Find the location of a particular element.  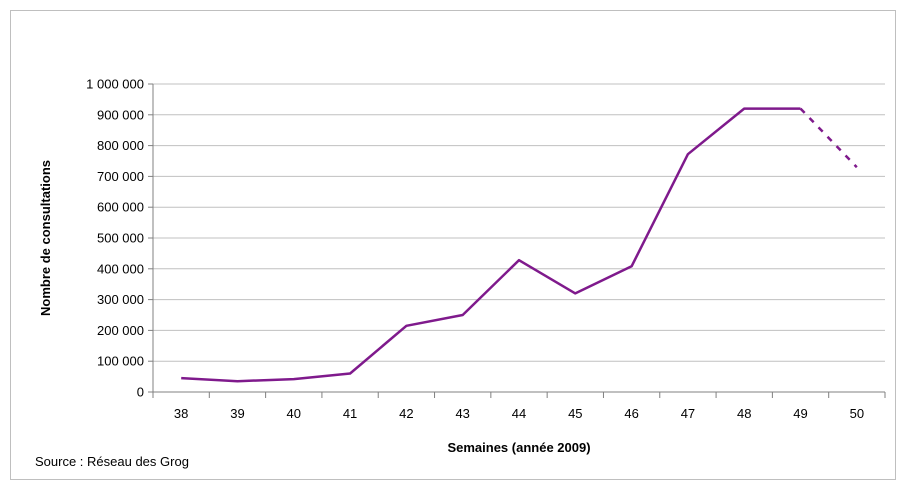

x-tick-label: 47 is located at coordinates (688, 413).